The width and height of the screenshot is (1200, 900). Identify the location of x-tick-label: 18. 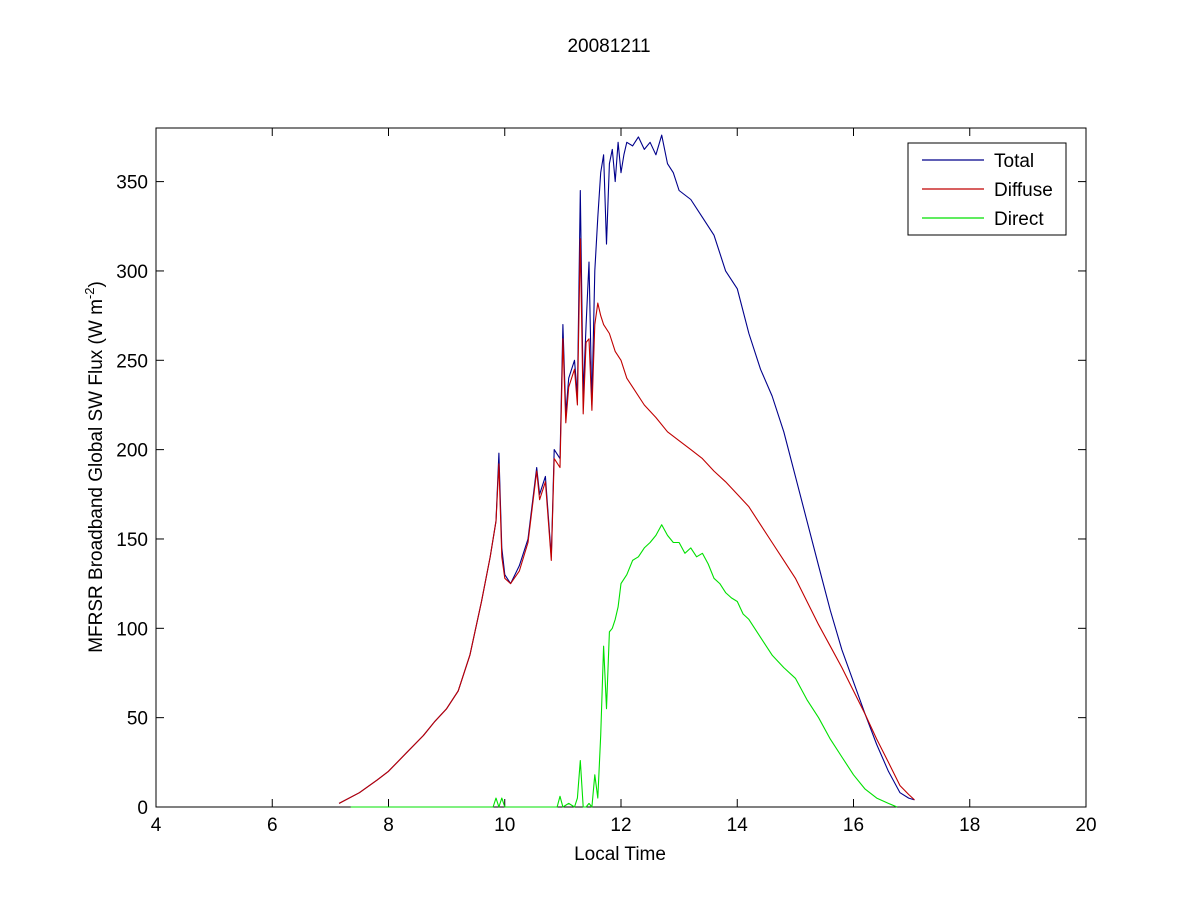
(969, 825).